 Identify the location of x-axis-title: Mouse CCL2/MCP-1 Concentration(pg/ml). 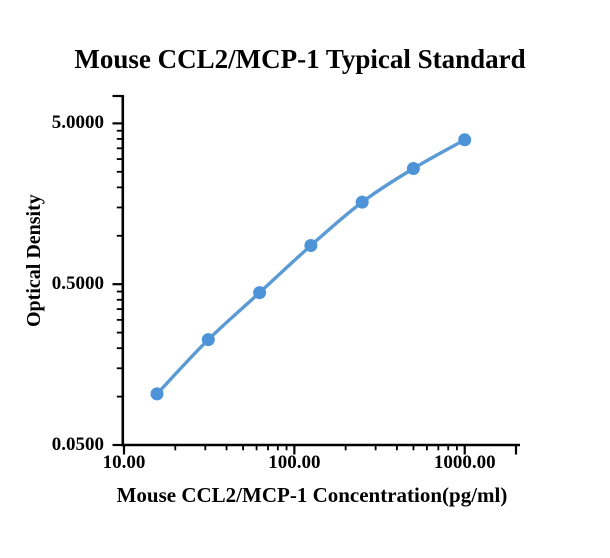
(312, 495).